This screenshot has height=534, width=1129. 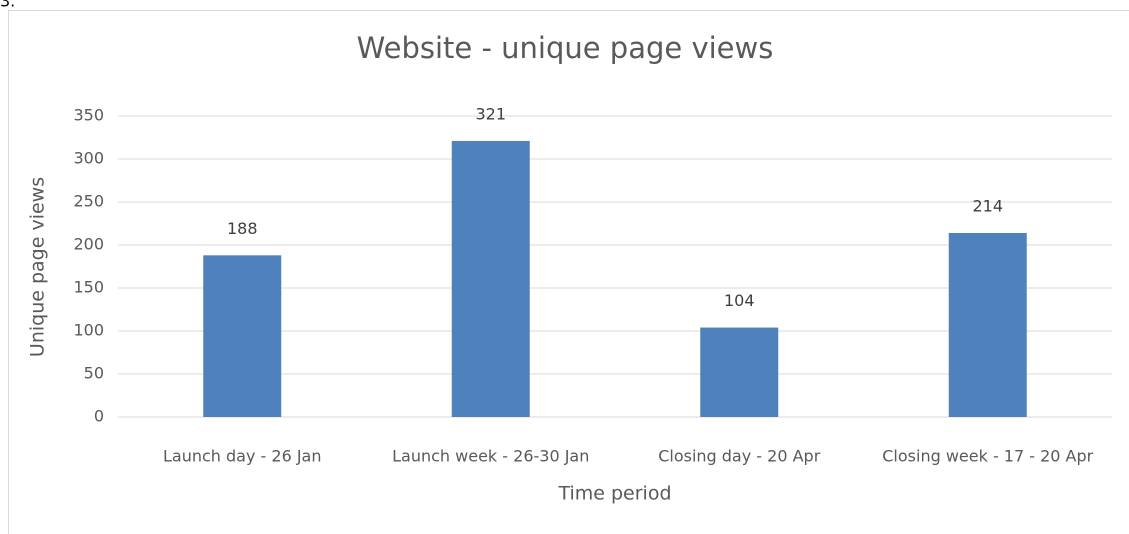 I want to click on x-axis-label: Time period, so click(x=614, y=494).